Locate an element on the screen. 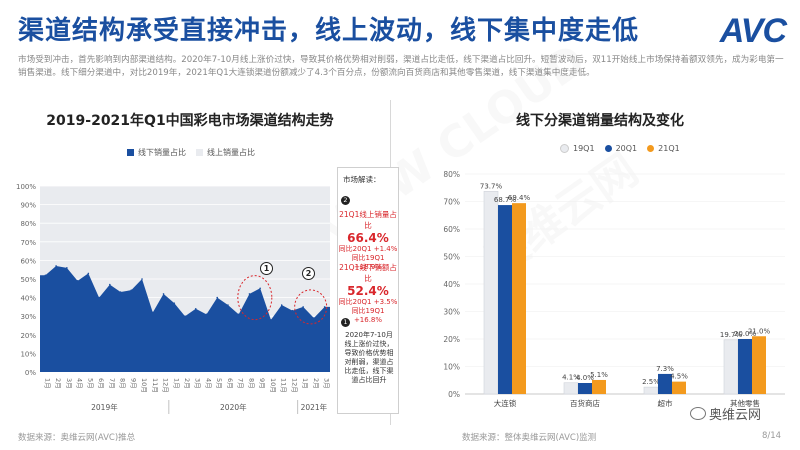 Image resolution: width=800 pixels, height=450 pixels. data-label: 4.1% is located at coordinates (571, 378).